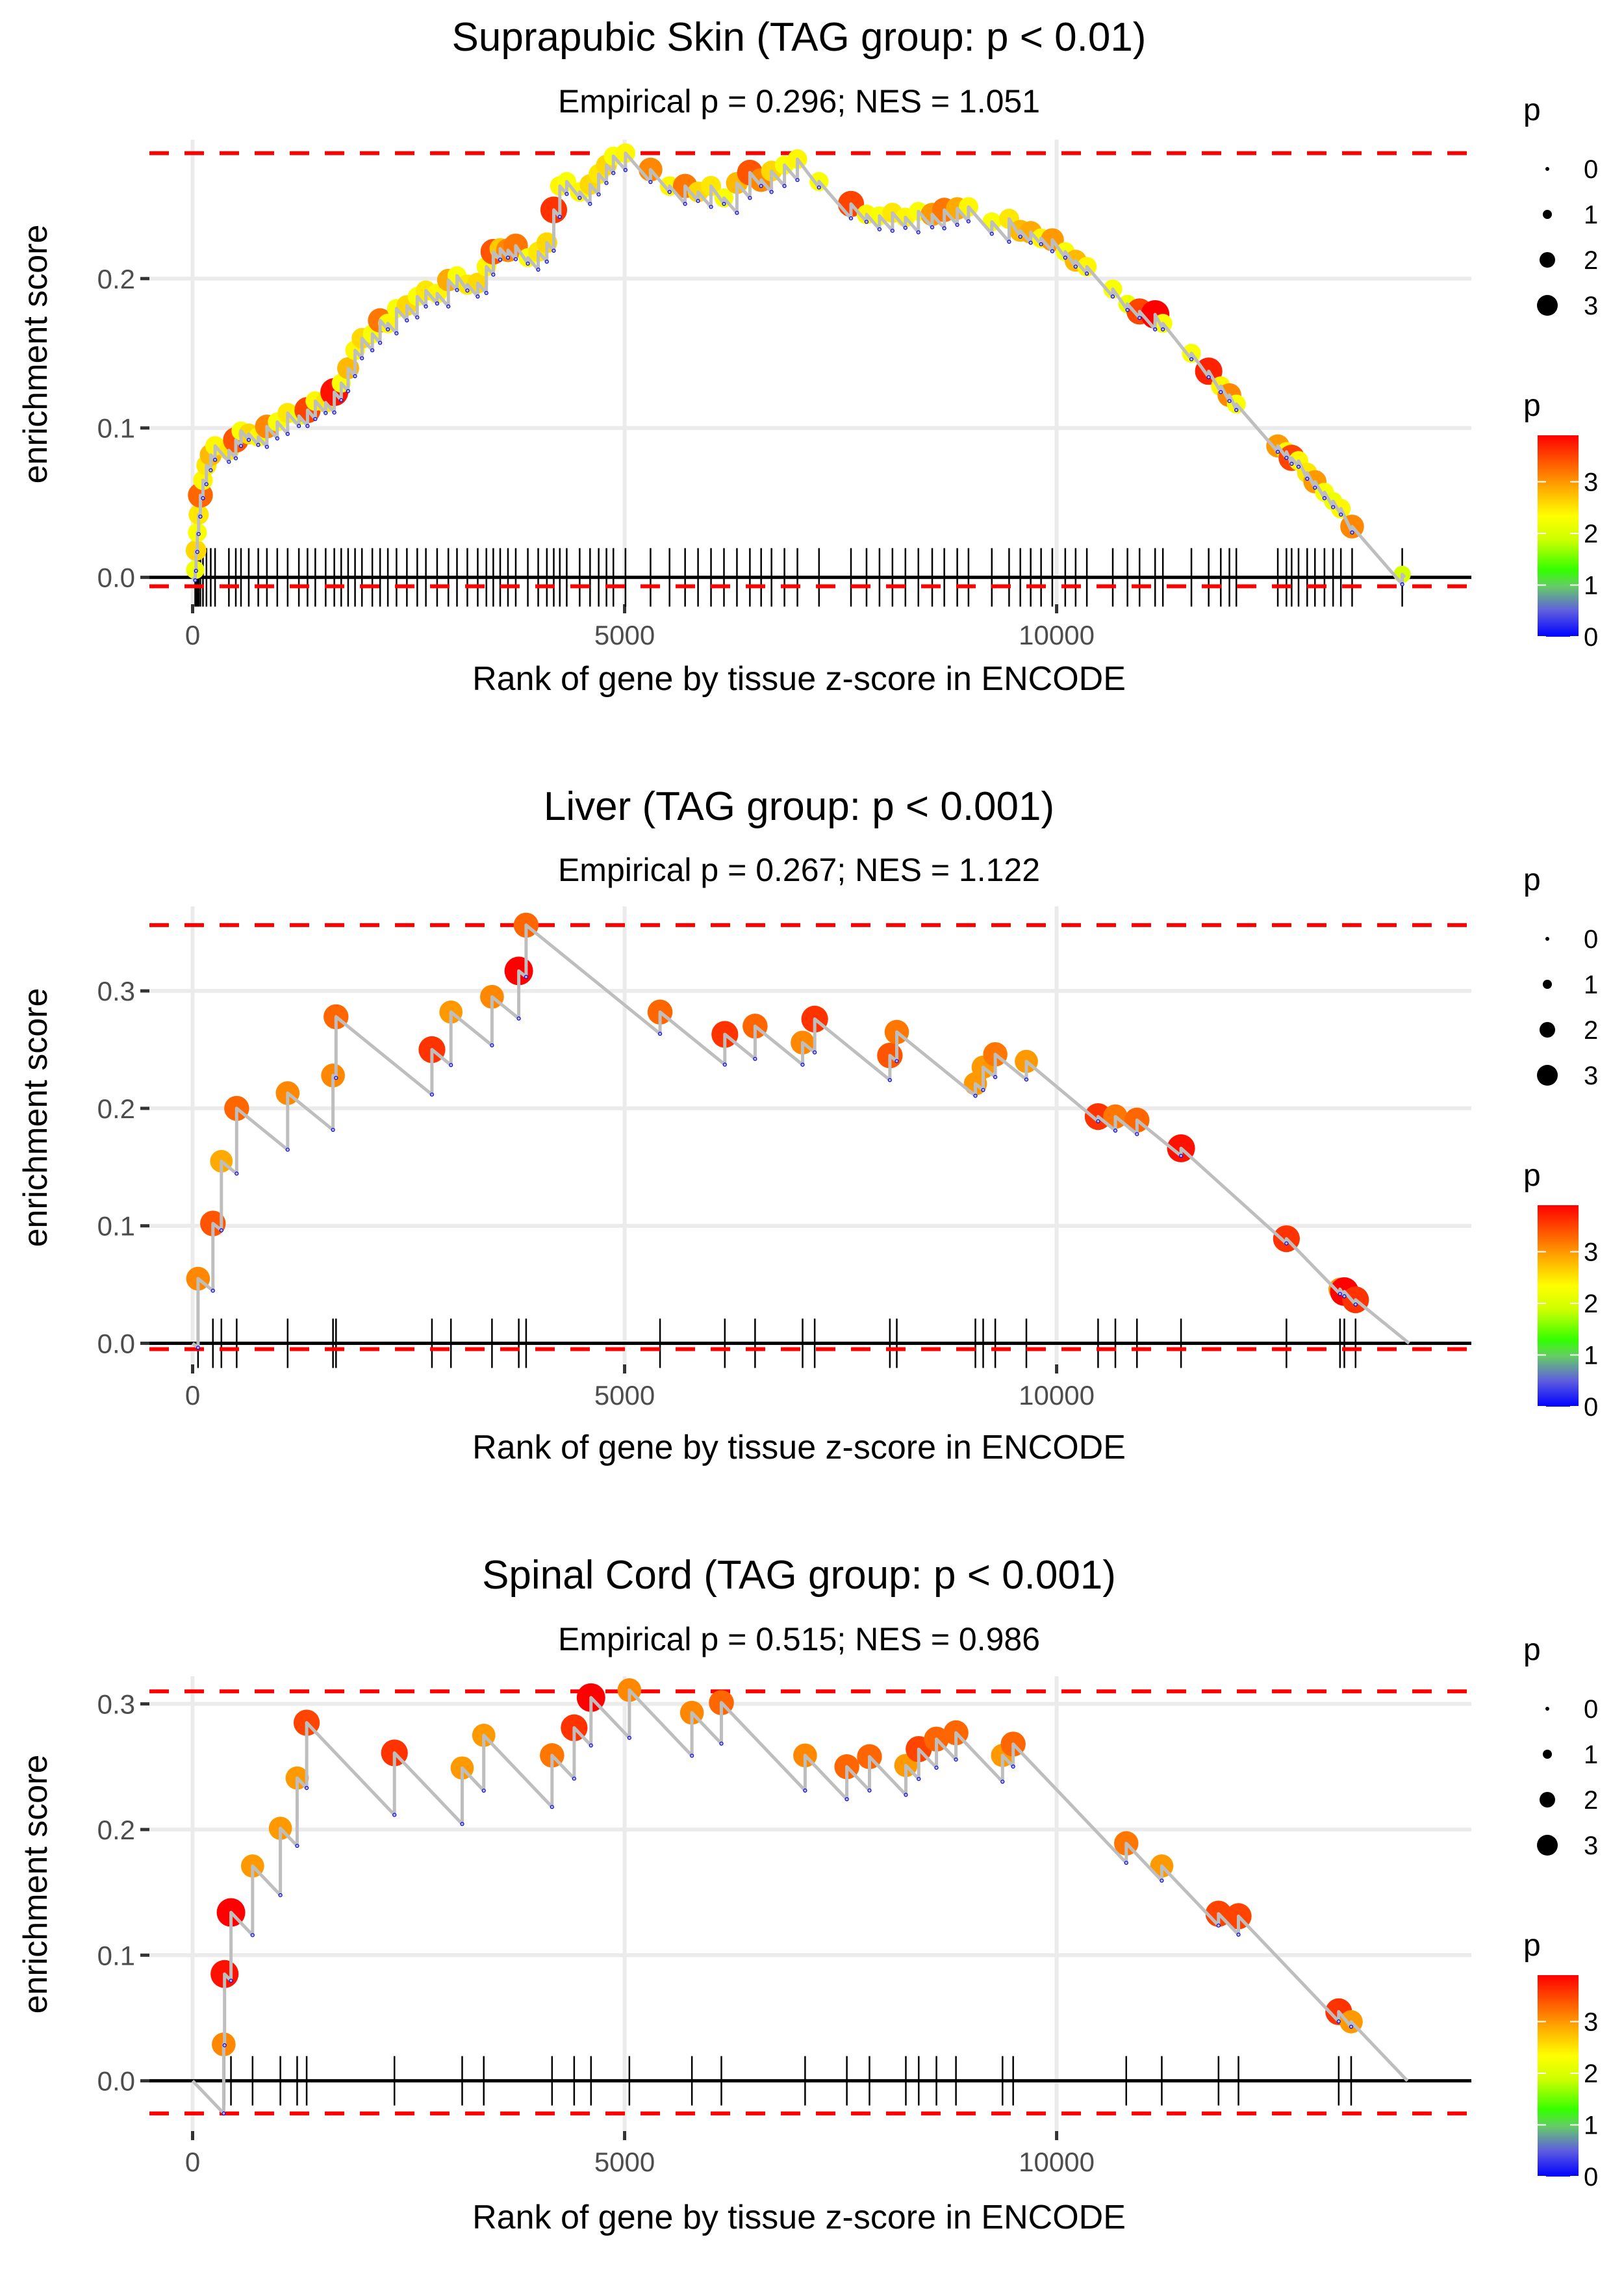 This screenshot has height=2274, width=1624. Describe the element at coordinates (1591, 169) in the screenshot. I see `size-legend-label: 0` at that location.